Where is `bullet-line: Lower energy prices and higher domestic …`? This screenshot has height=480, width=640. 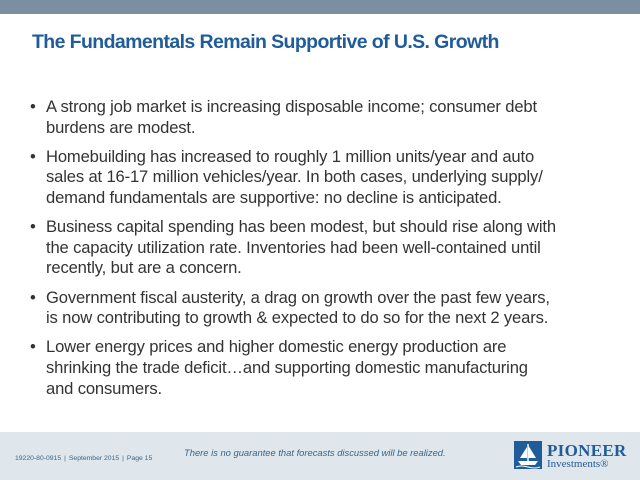 bullet-line: Lower energy prices and higher domestic … is located at coordinates (276, 347).